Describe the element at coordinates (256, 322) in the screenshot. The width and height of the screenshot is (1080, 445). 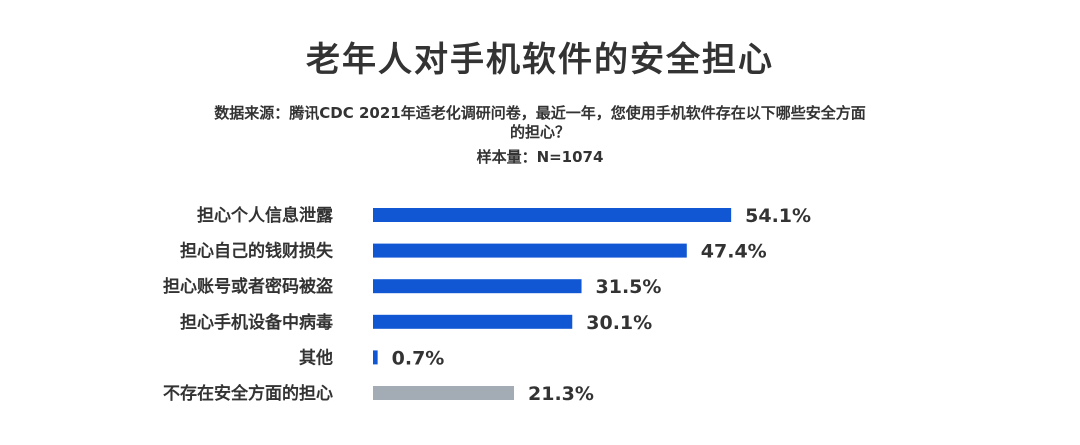
I see `category-label: 担心手机设备中病毒` at that location.